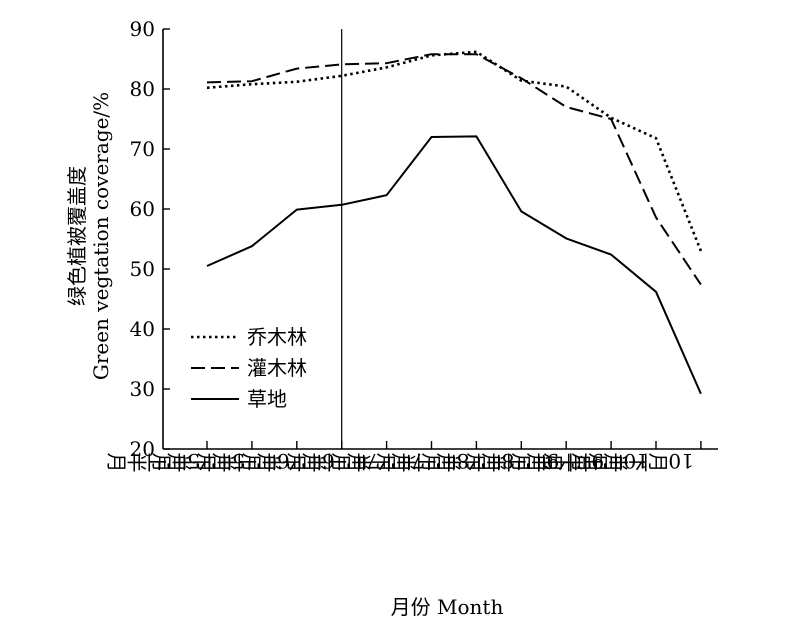 Image resolution: width=800 pixels, height=639 pixels. What do you see at coordinates (288, 461) in the screenshot?
I see `x-tick-label: 6月下半月` at bounding box center [288, 461].